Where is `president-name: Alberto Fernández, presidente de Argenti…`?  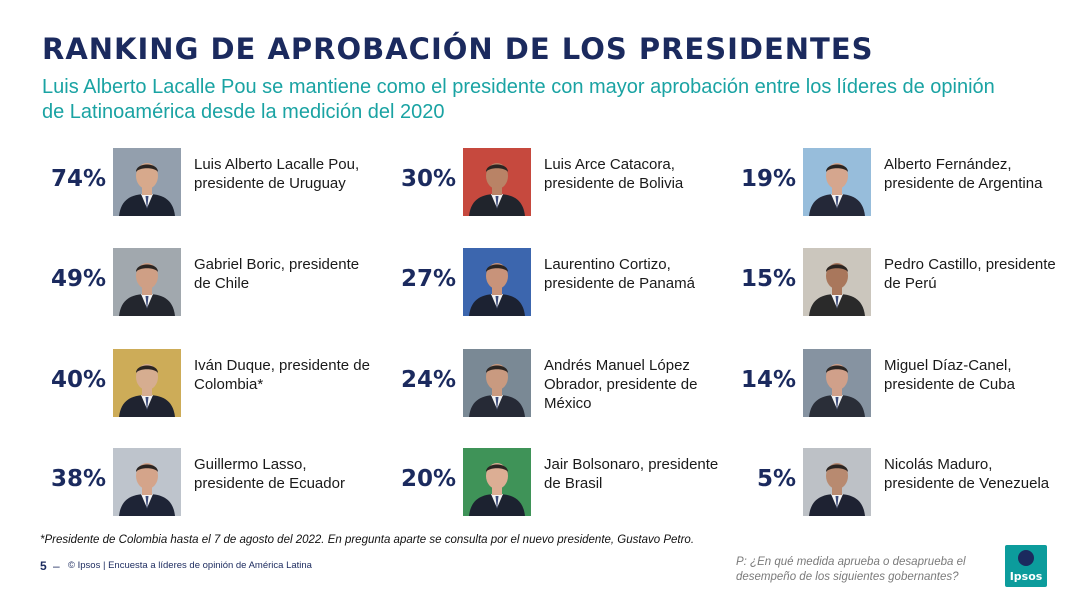 president-name: Alberto Fernández, presidente de Argenti… is located at coordinates (963, 174).